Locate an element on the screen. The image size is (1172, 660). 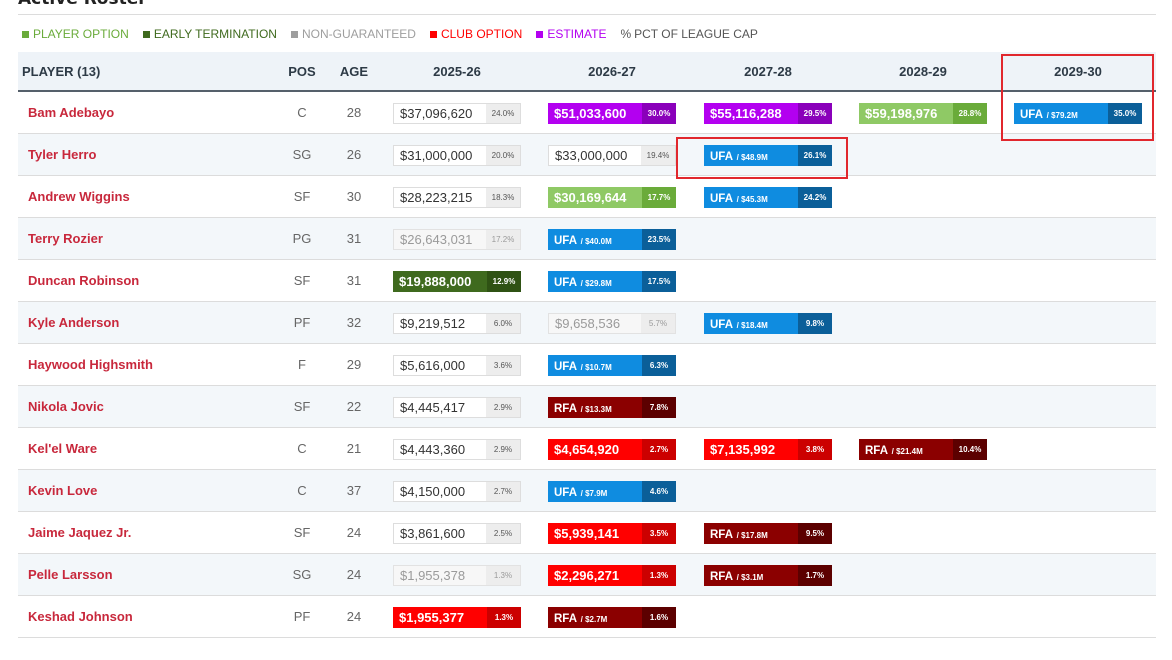
header-player: PLAYER (13) is located at coordinates (61, 71).